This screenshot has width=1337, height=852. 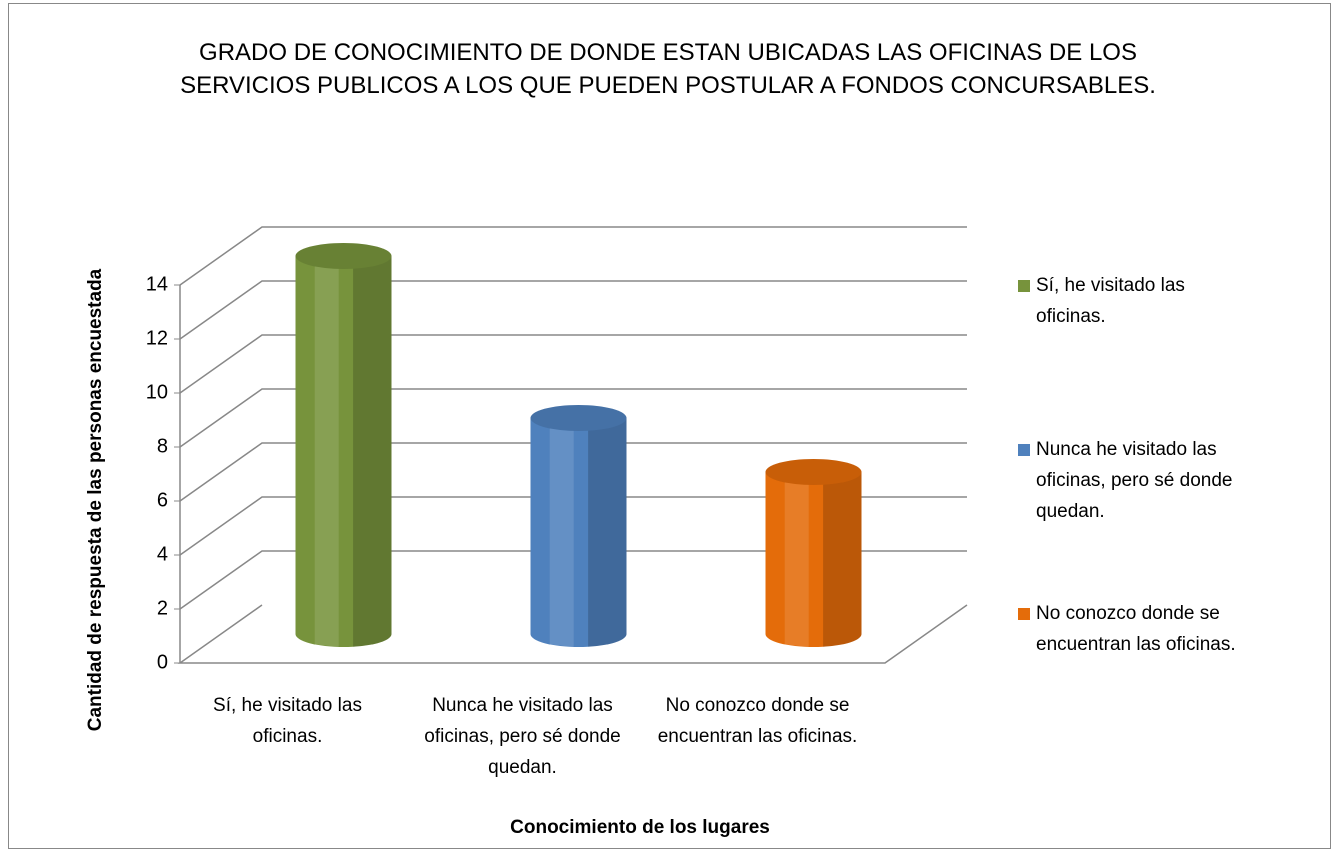 I want to click on legend-label: Sí, he visitado las oficinas., so click(x=1110, y=301).